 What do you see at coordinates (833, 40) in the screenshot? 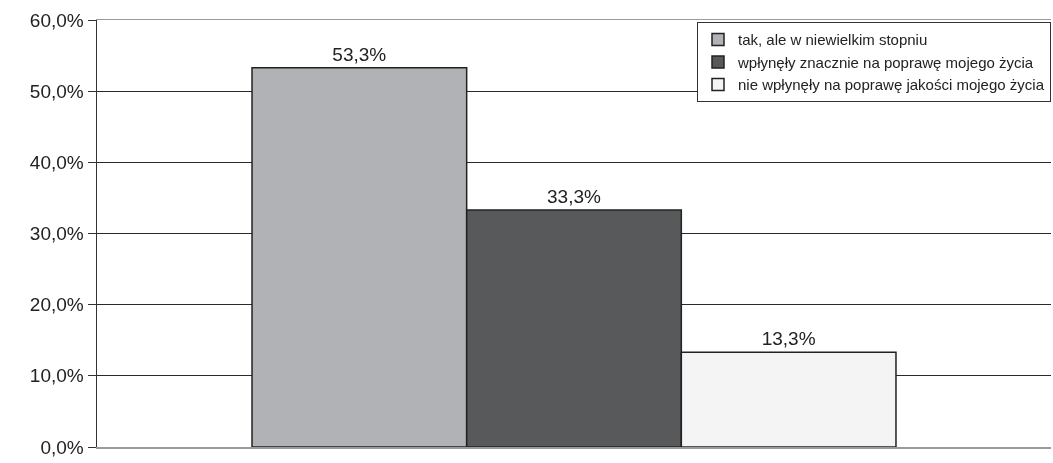
I see `legend-label: tak, ale w niewielkim stopniu` at bounding box center [833, 40].